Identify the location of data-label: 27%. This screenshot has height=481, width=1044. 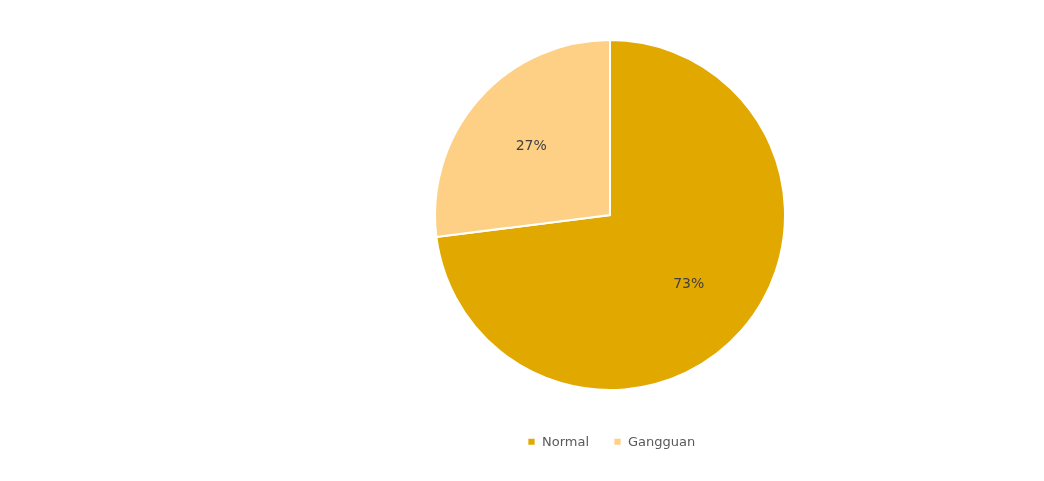
(531, 144).